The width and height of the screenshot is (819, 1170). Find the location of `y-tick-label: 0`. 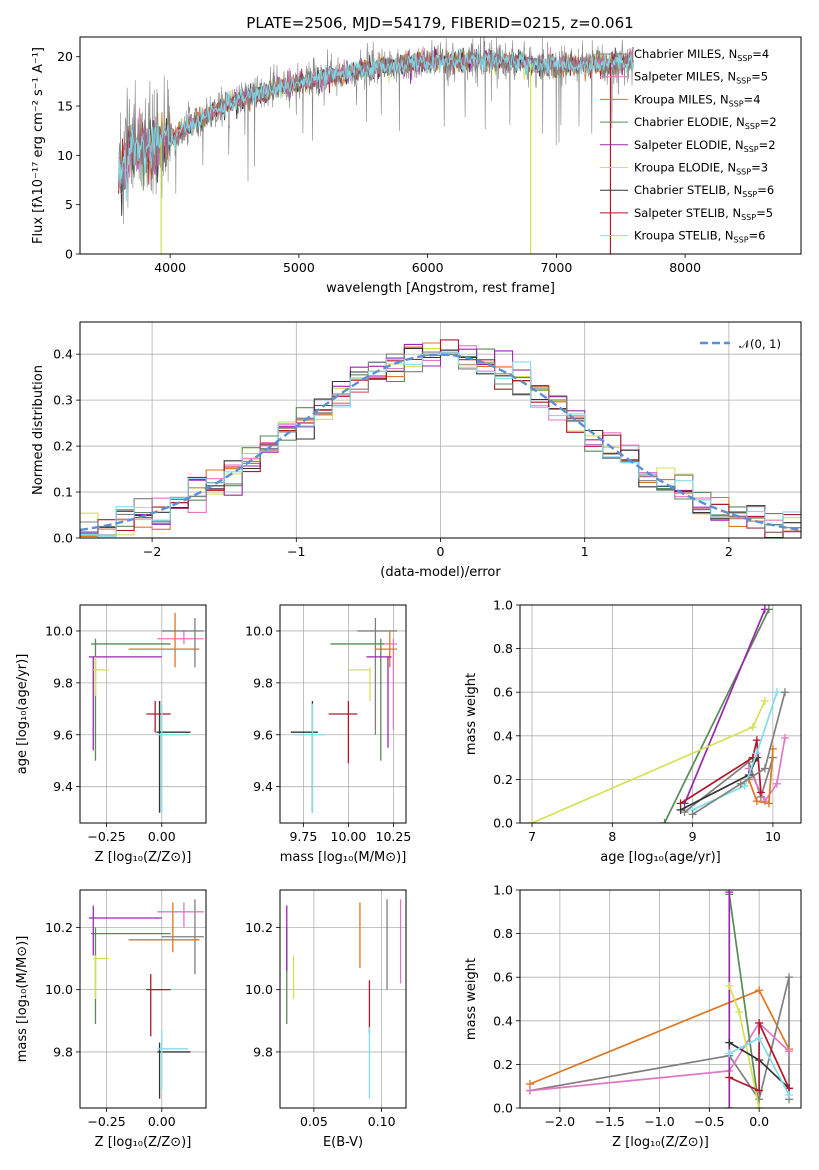

y-tick-label: 0 is located at coordinates (69, 254).